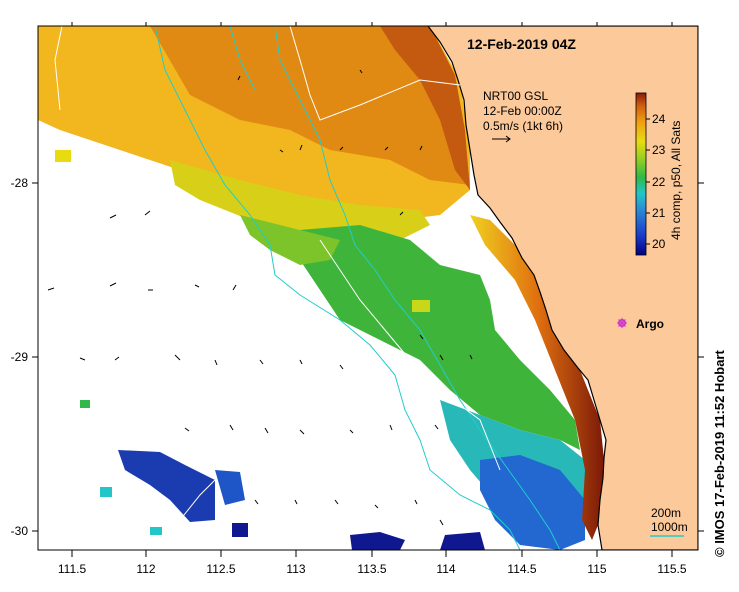 This screenshot has width=739, height=592. I want to click on depth-legend-label: 200m, so click(666, 513).